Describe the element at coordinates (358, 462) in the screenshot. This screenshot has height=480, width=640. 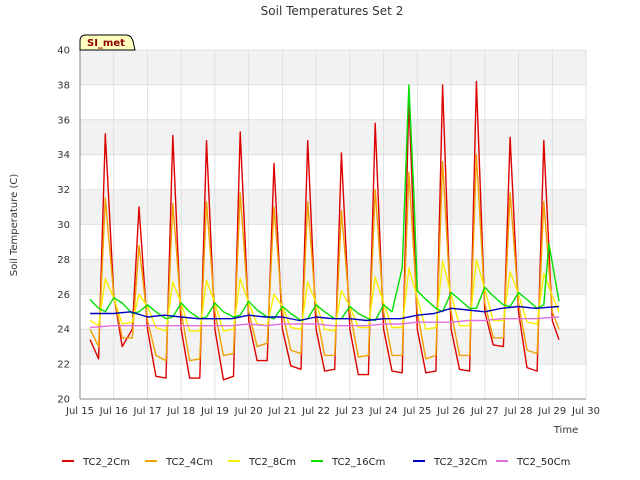
I see `legend-label: TC2_16Cm` at that location.